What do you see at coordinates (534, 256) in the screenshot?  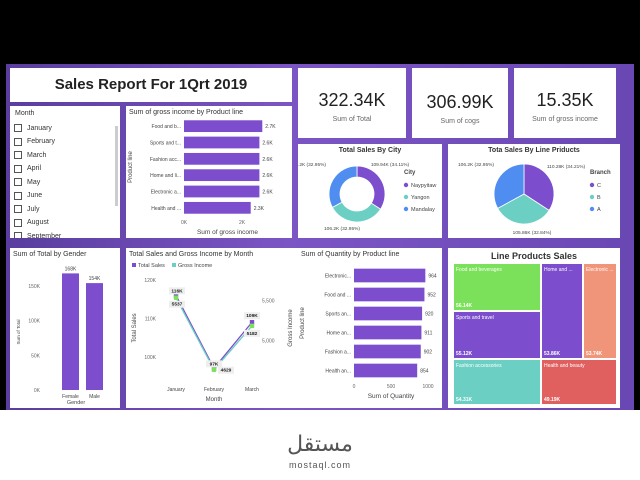 I see `treemap-title: Line Products Sales` at bounding box center [534, 256].